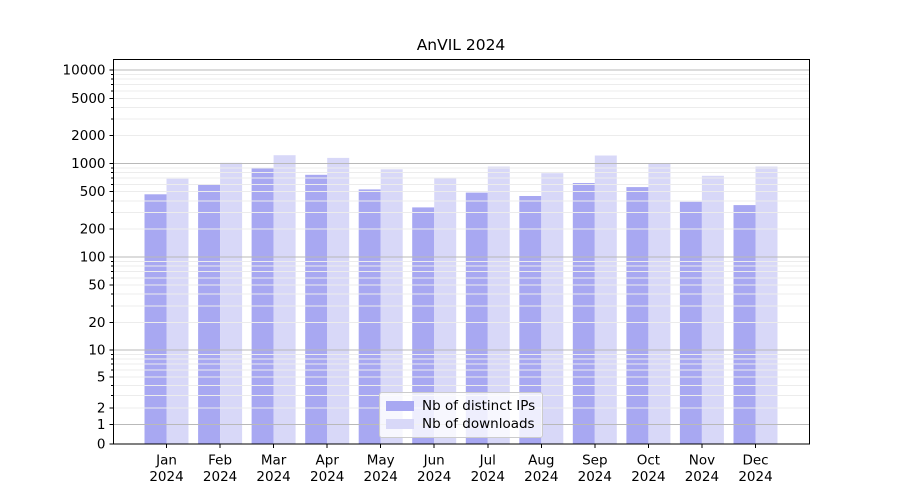  Describe the element at coordinates (434, 461) in the screenshot. I see `x-tick-month-jun: Jun` at that location.